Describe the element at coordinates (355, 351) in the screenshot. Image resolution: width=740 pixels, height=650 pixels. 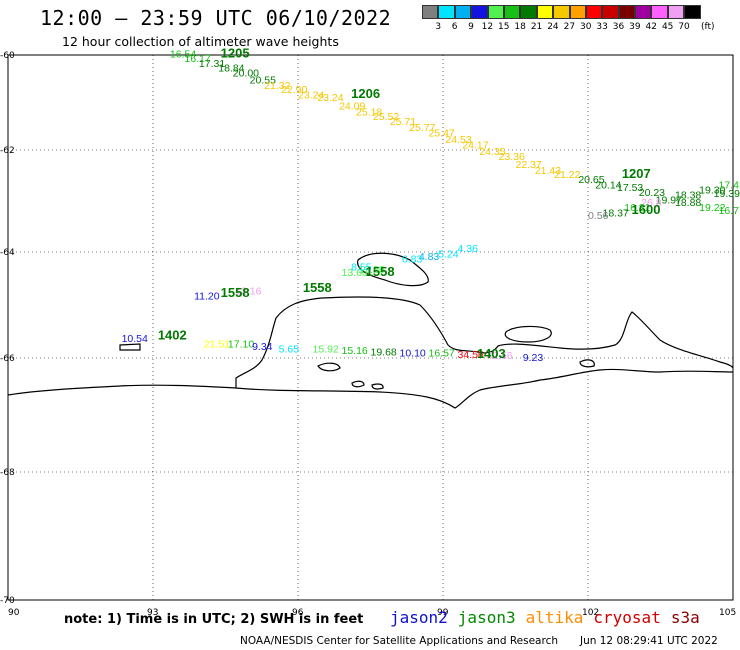
I see `wave-height-point: 15.16` at that location.